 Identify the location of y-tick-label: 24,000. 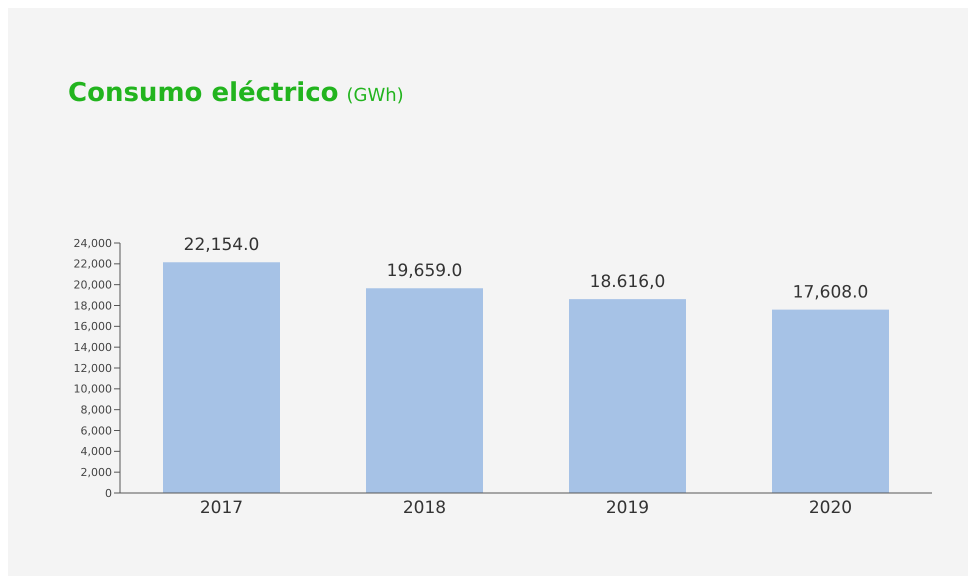
(93, 243).